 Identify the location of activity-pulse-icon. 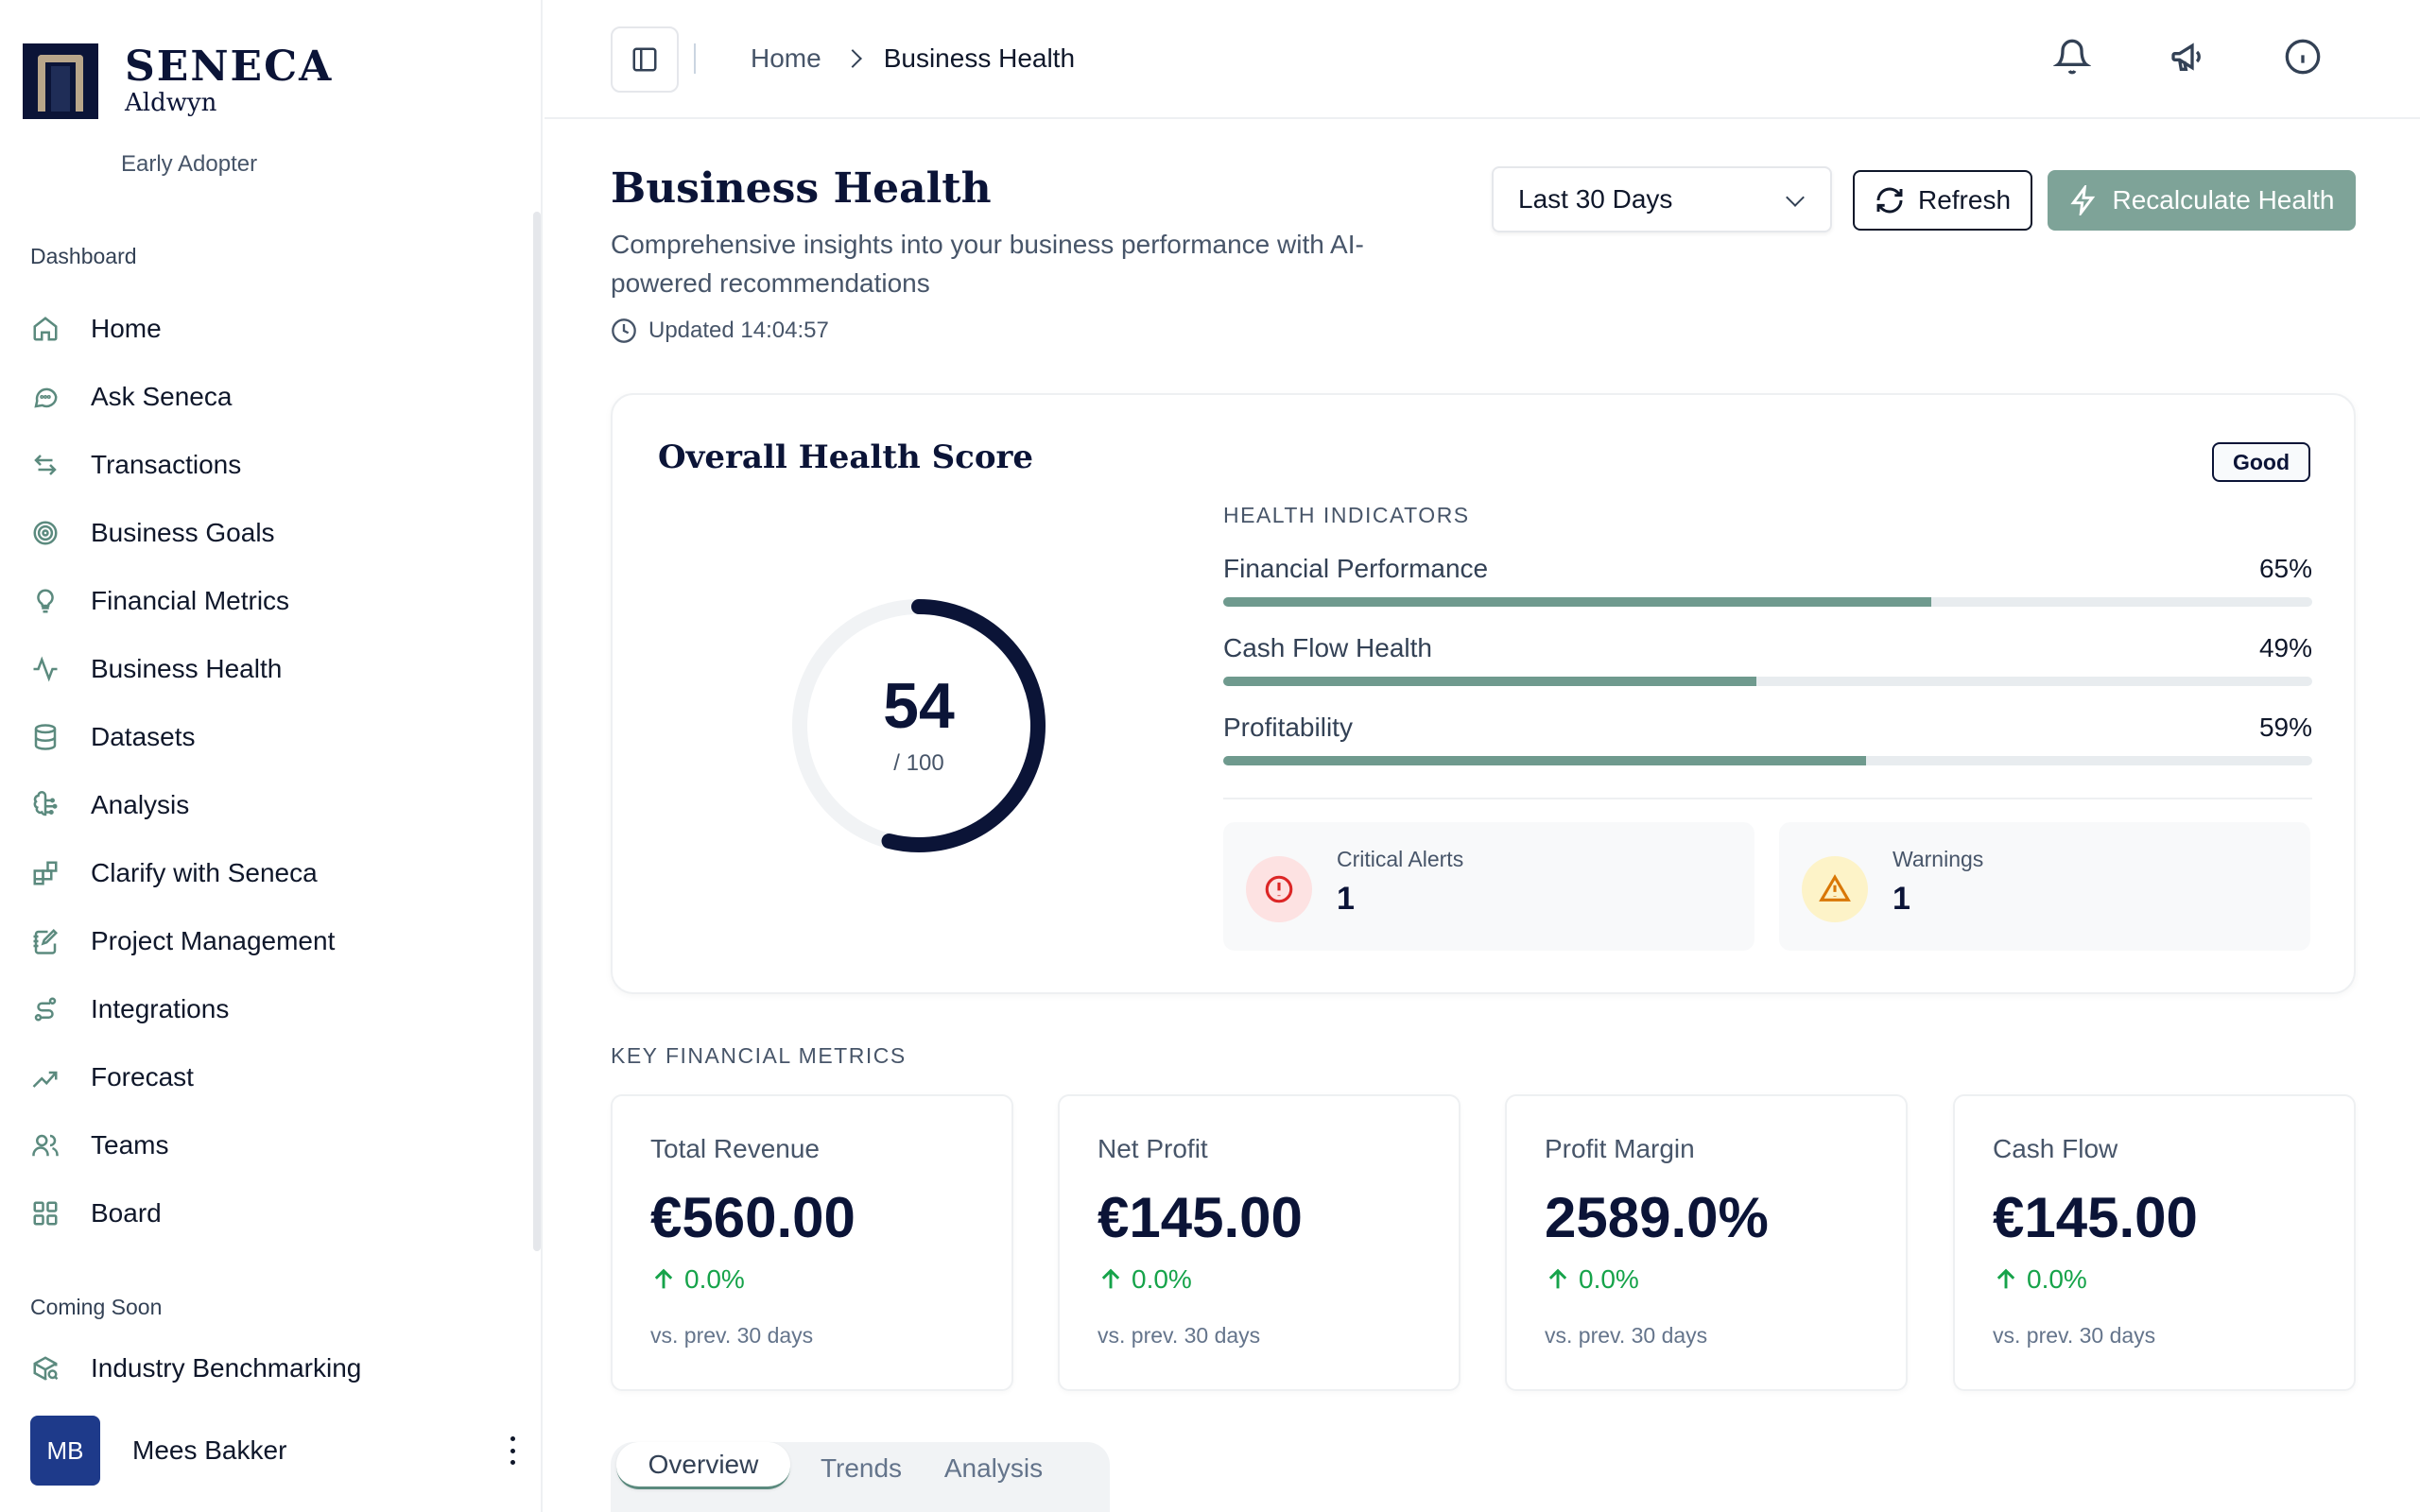
(45, 669).